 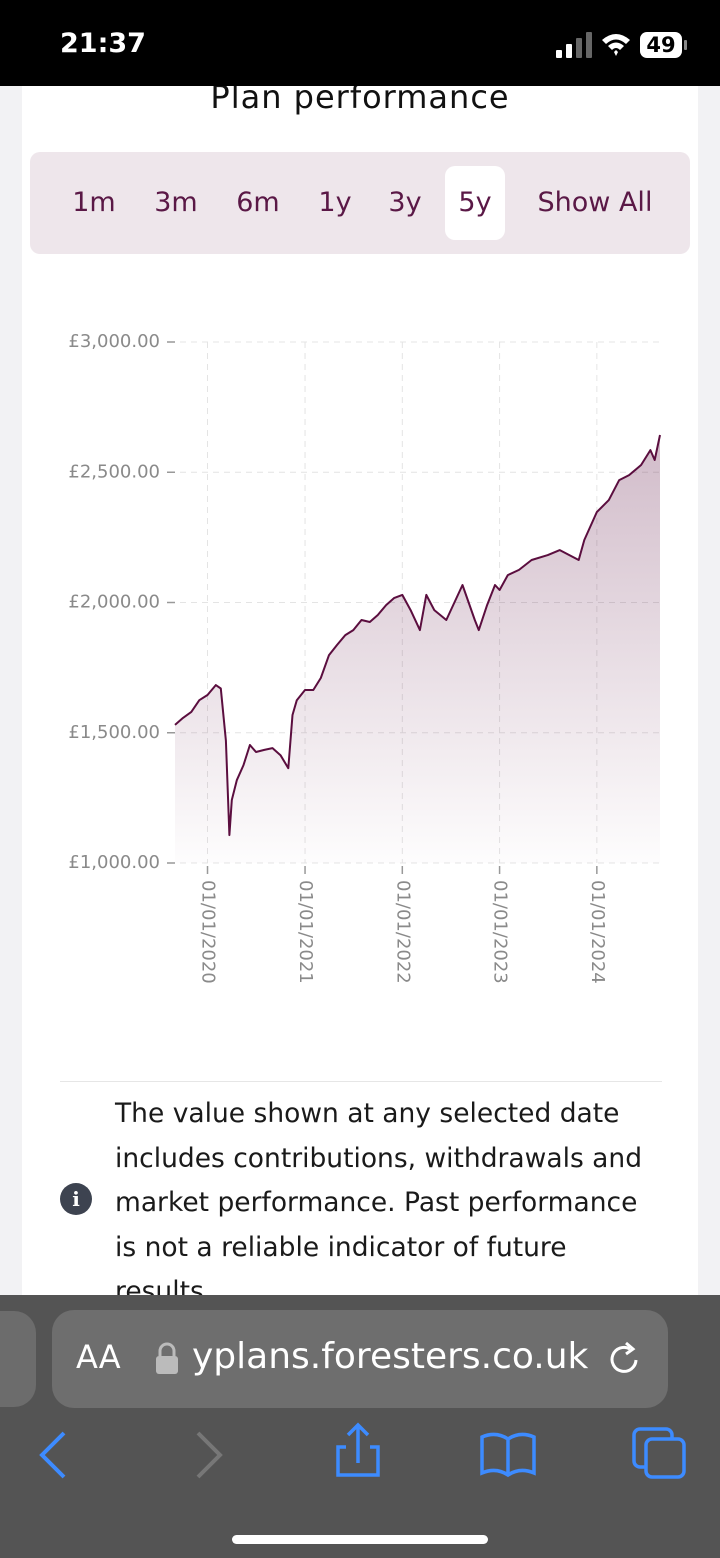 What do you see at coordinates (360, 43) in the screenshot?
I see `status-bar: 21:37 49` at bounding box center [360, 43].